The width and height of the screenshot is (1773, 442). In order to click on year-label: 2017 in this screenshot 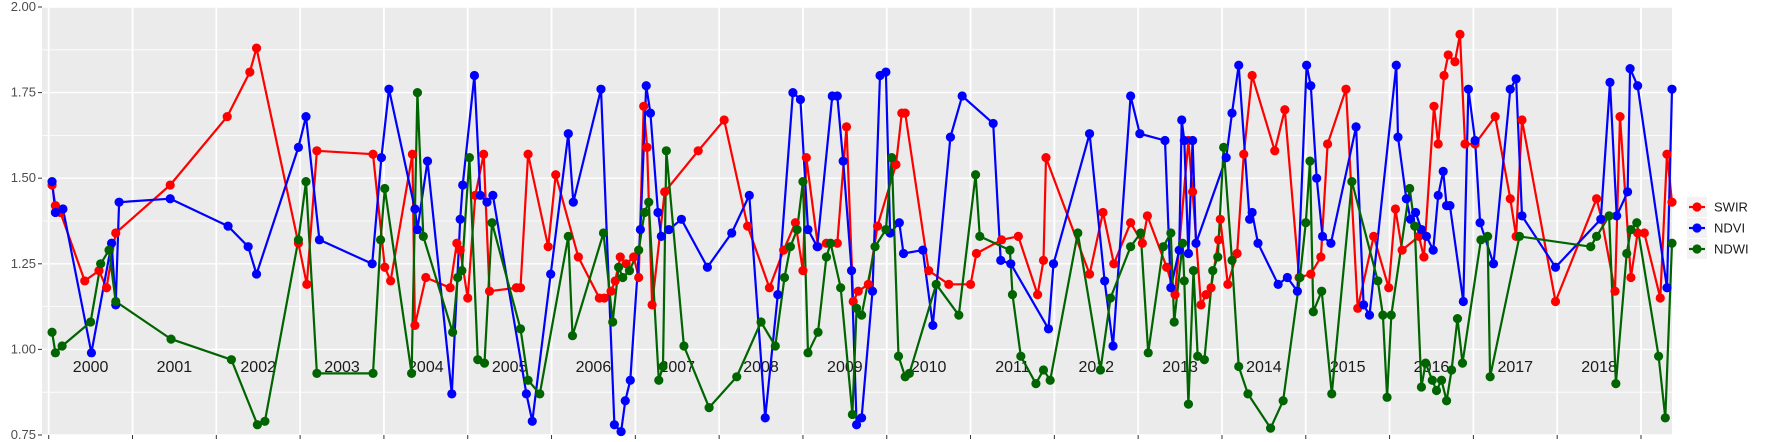, I will do `click(1515, 367)`.